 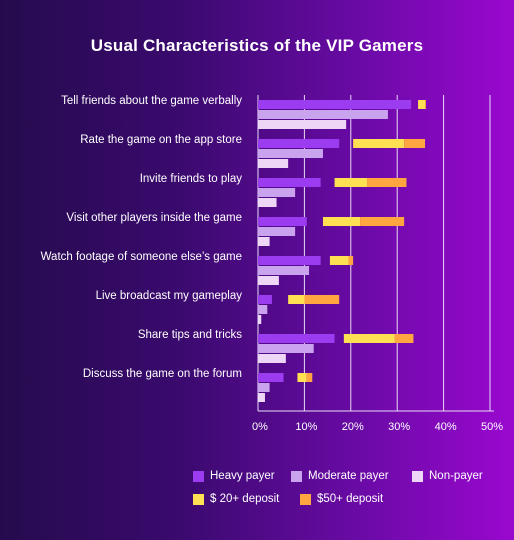 I want to click on category-label: Share tips and tricks, so click(x=190, y=335).